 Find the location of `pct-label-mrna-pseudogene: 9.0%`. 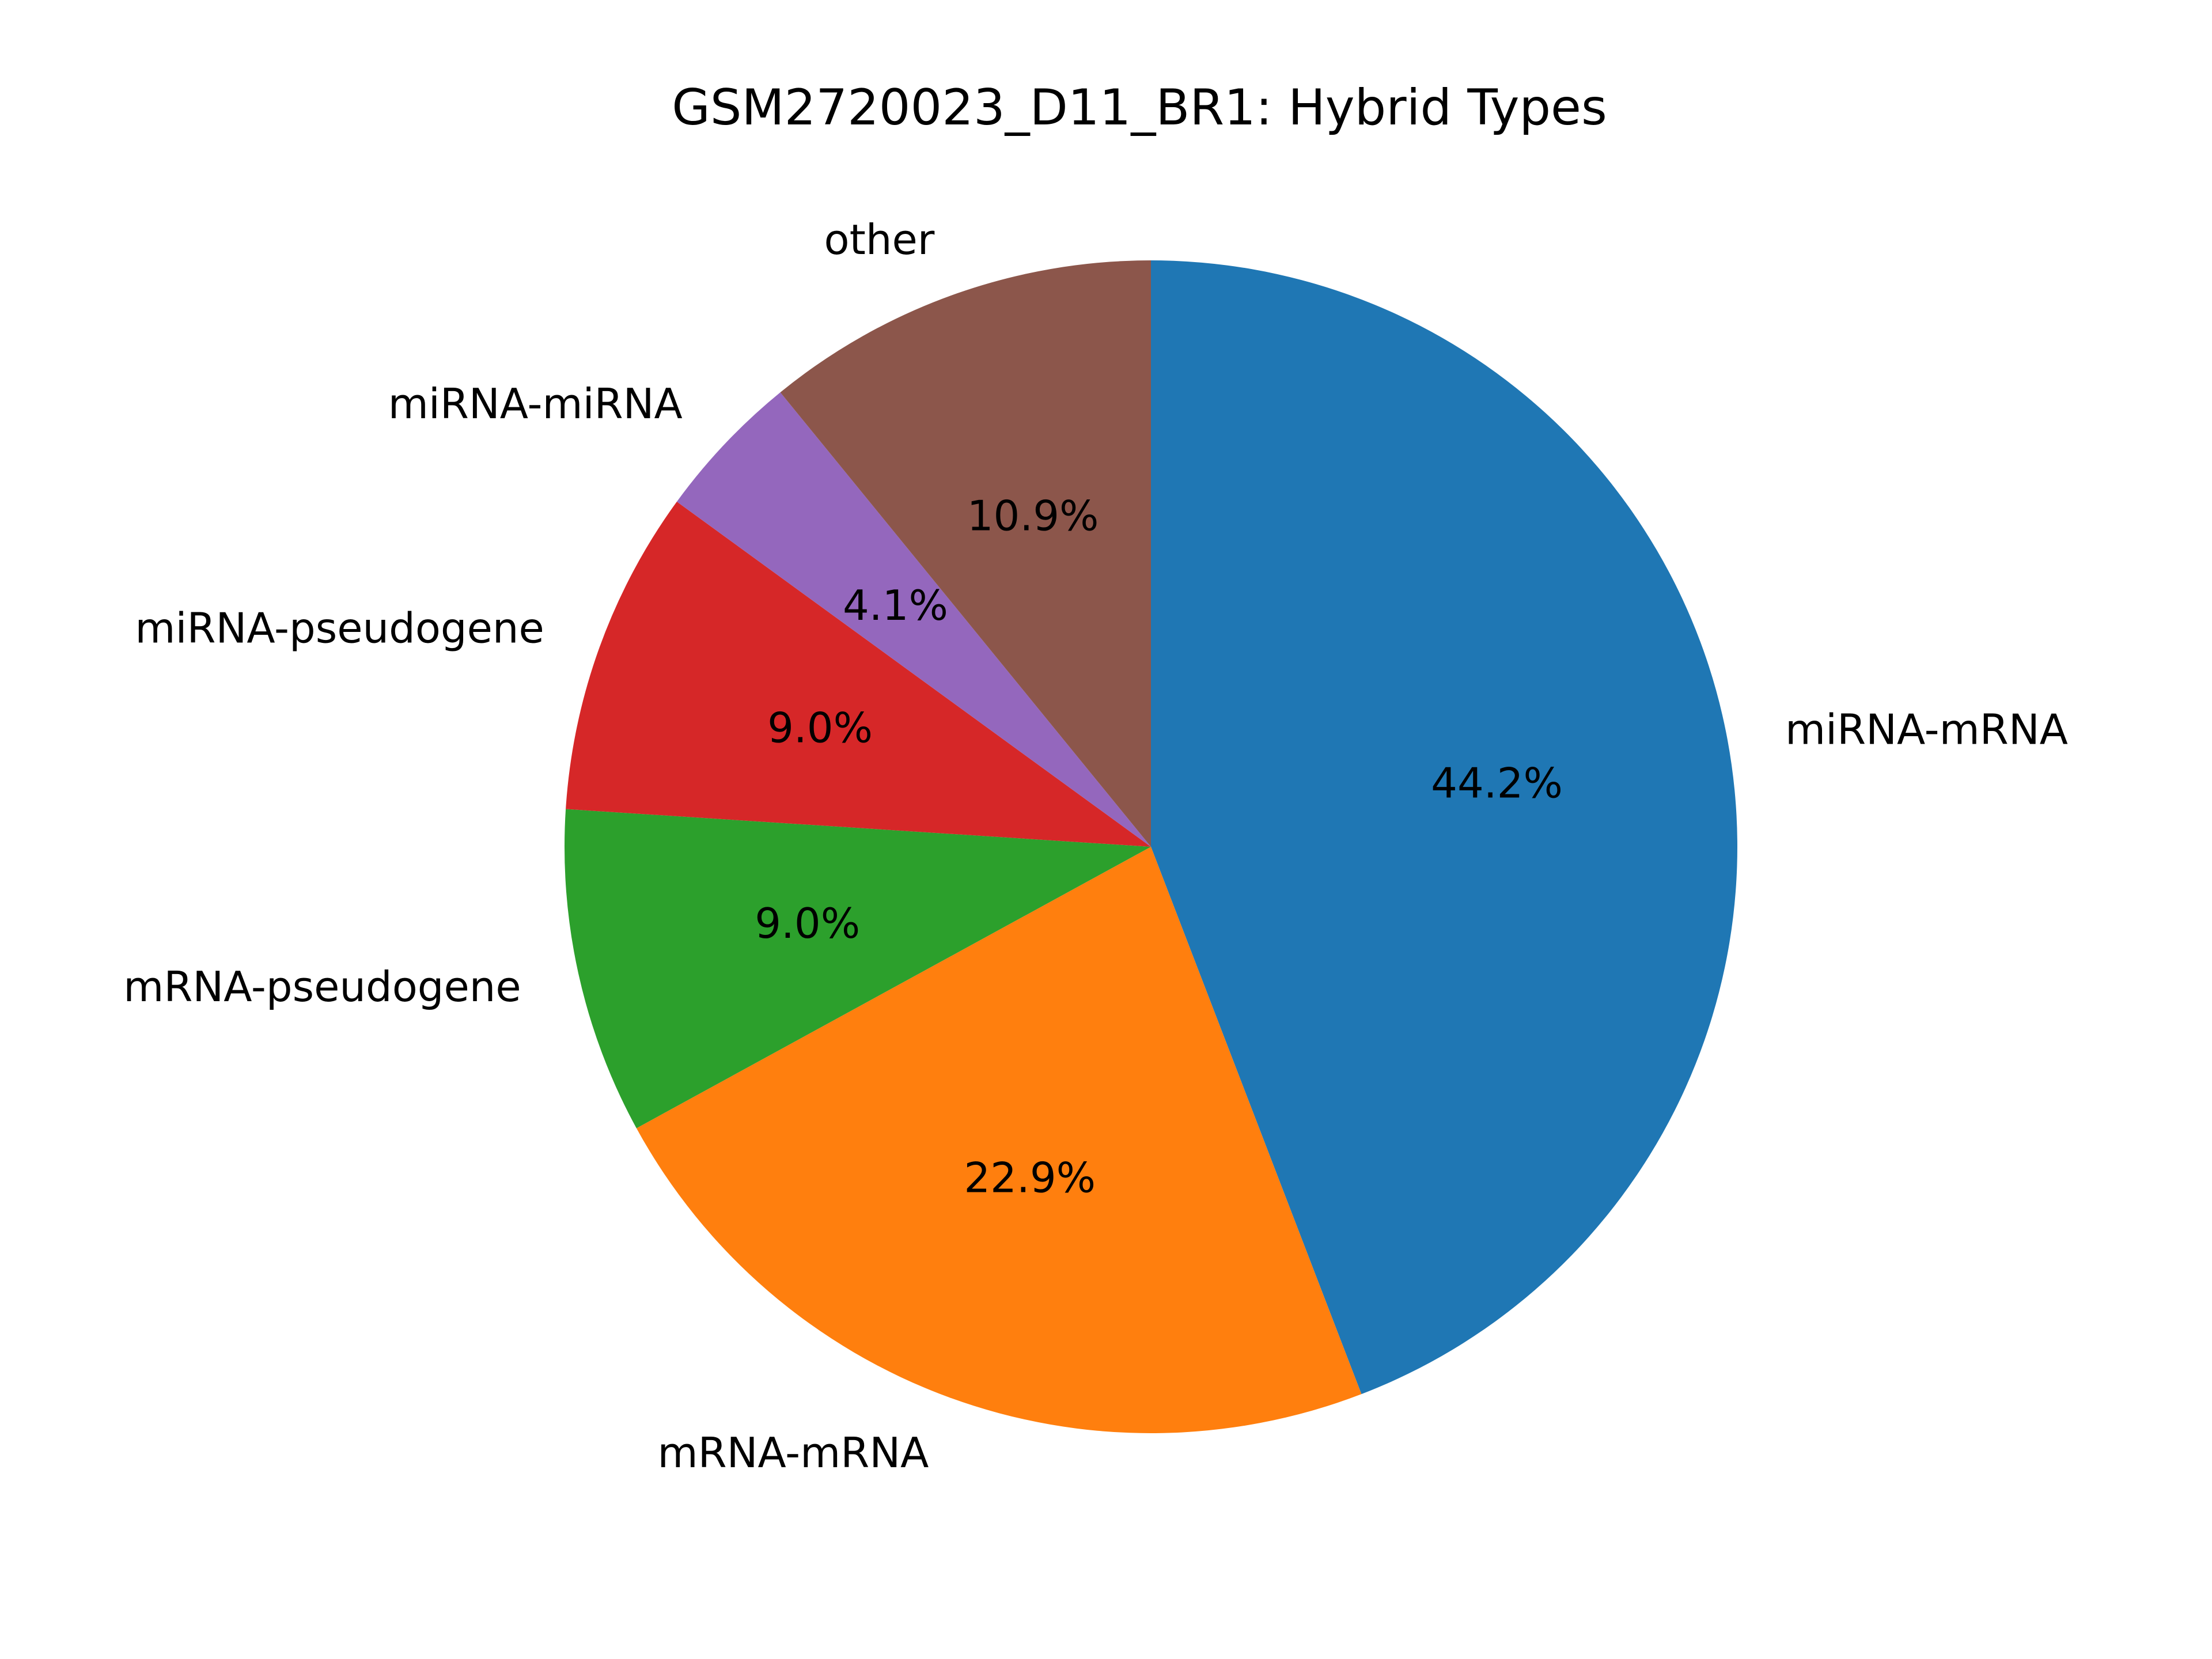

pct-label-mrna-pseudogene: 9.0% is located at coordinates (807, 923).